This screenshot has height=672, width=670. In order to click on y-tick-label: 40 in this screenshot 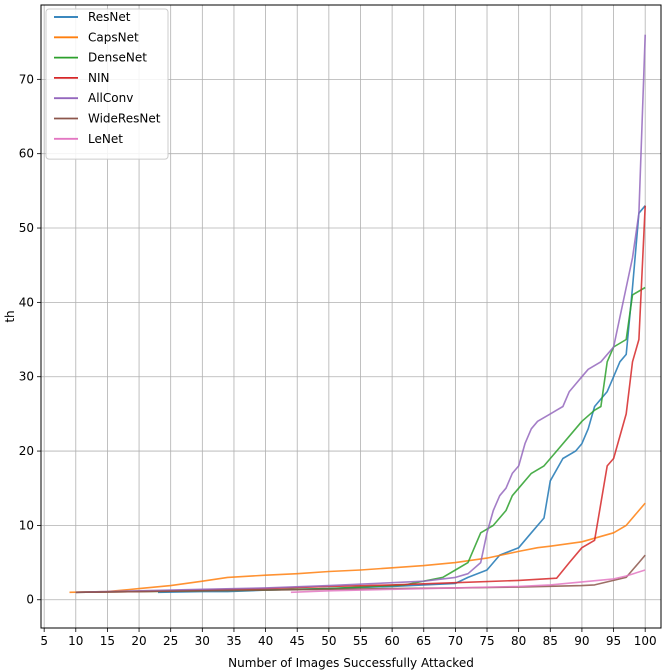, I will do `click(26, 302)`.